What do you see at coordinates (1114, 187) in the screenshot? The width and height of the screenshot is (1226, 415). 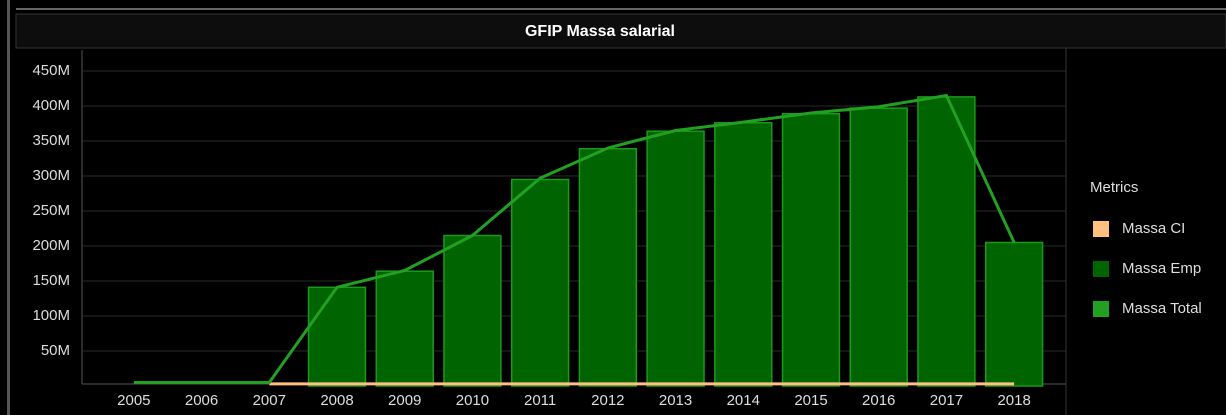 I see `legend-title: Metrics` at bounding box center [1114, 187].